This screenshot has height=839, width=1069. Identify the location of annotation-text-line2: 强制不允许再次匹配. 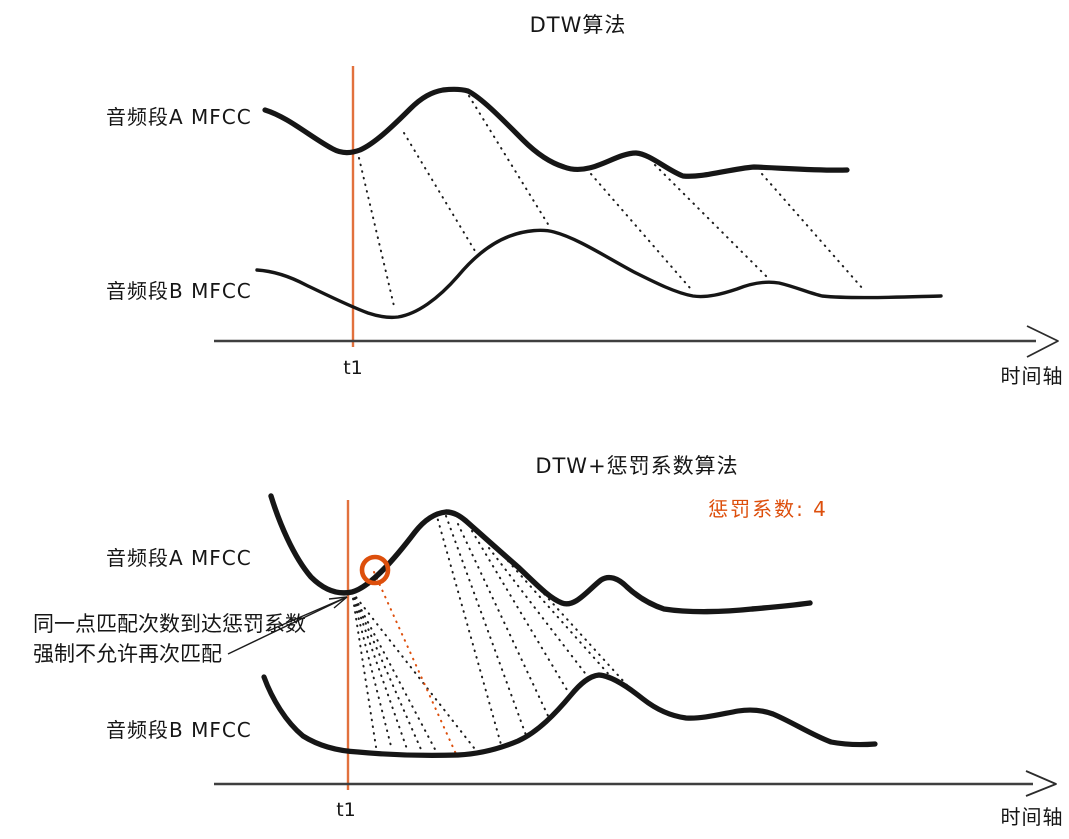
(127, 654).